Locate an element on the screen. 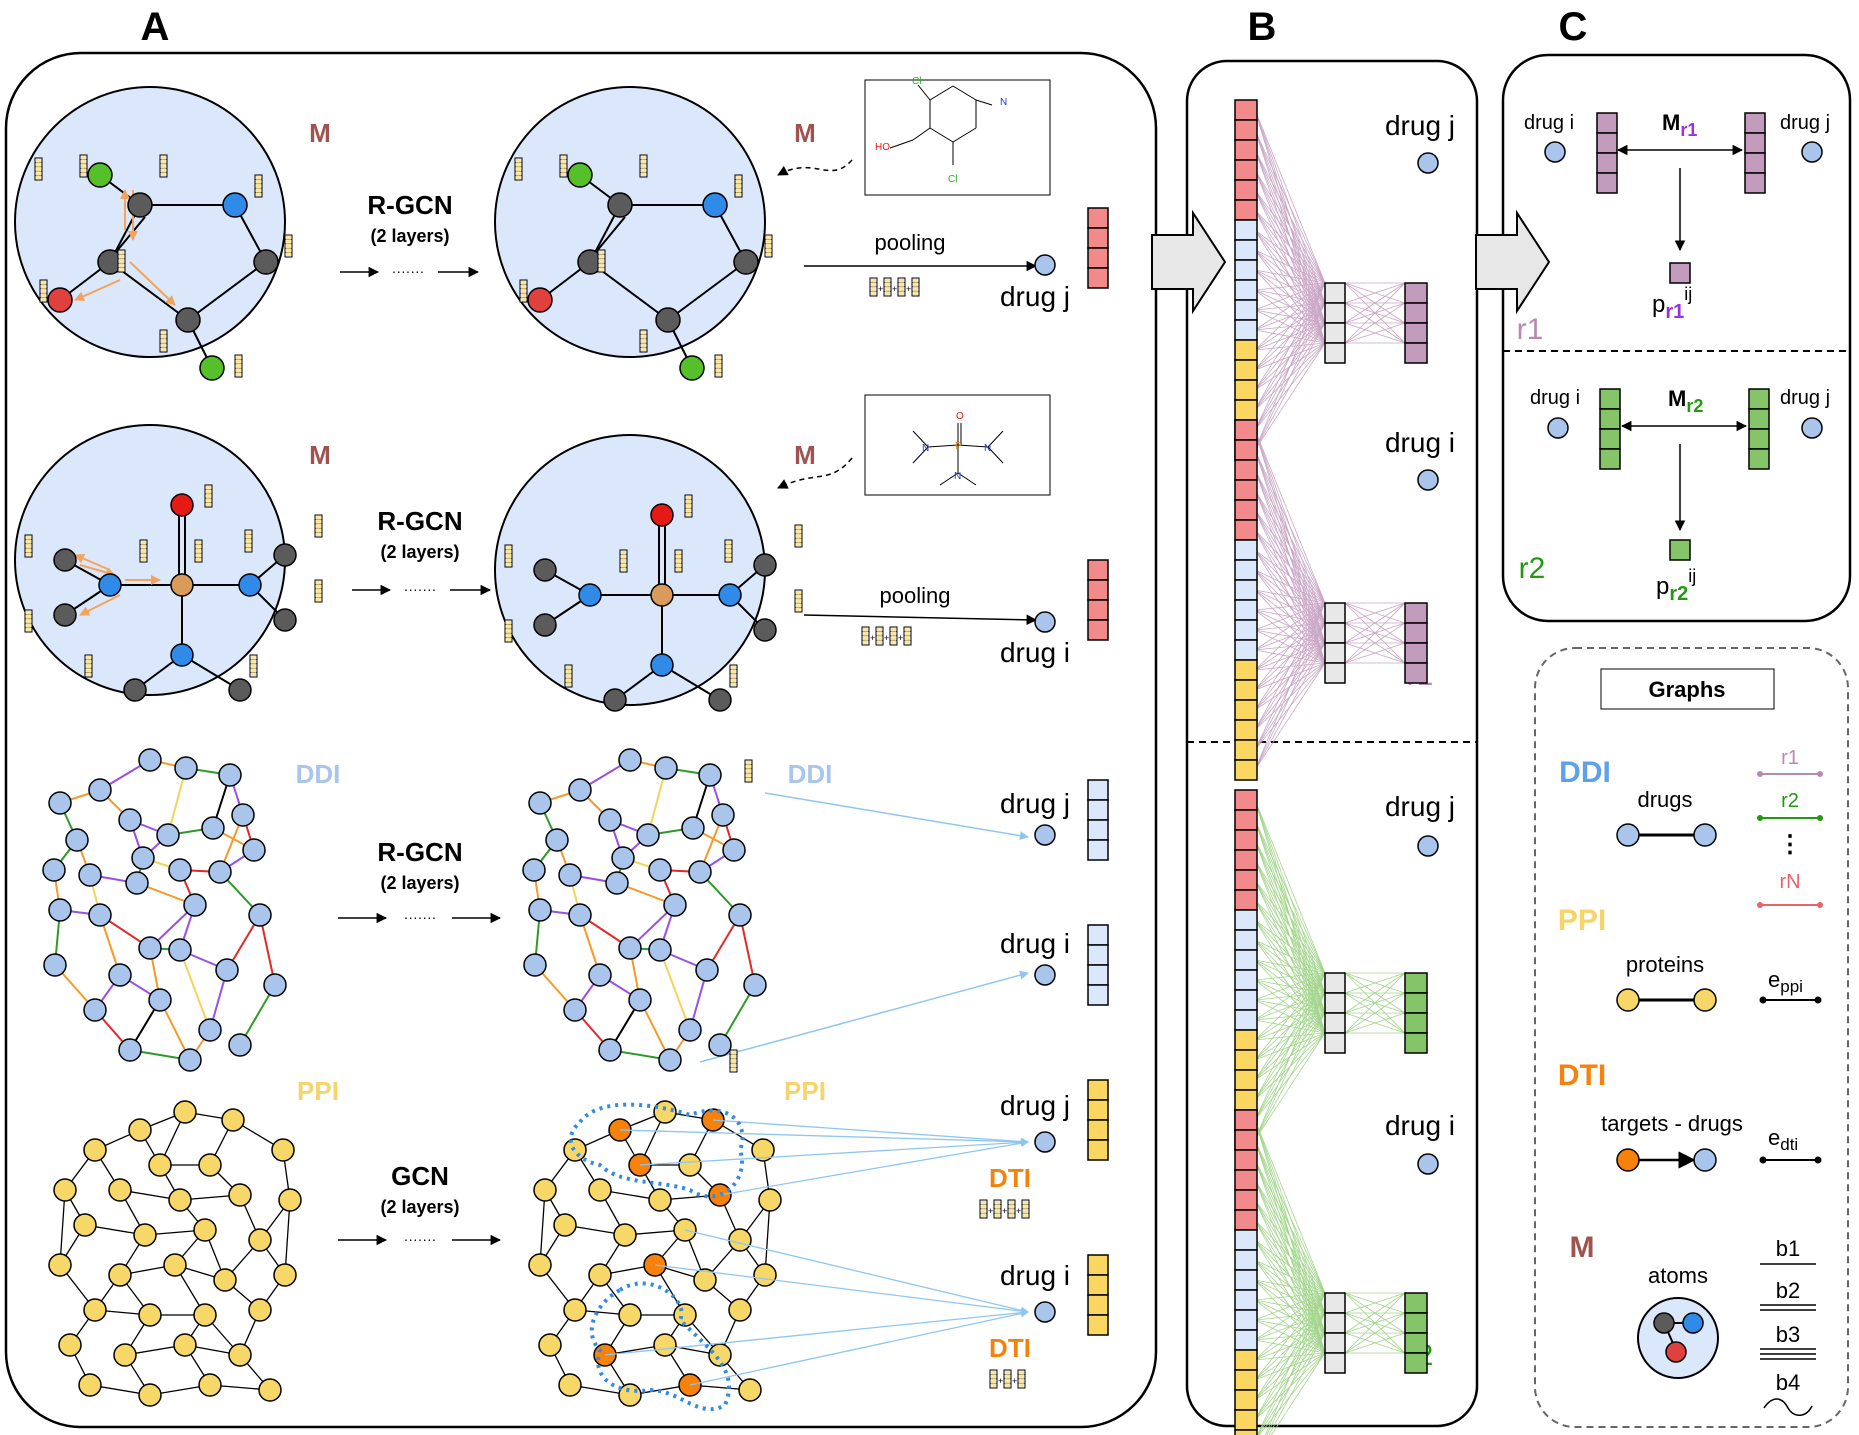 This screenshot has width=1859, height=1435. legend-edge-dot is located at coordinates (1763, 1160).